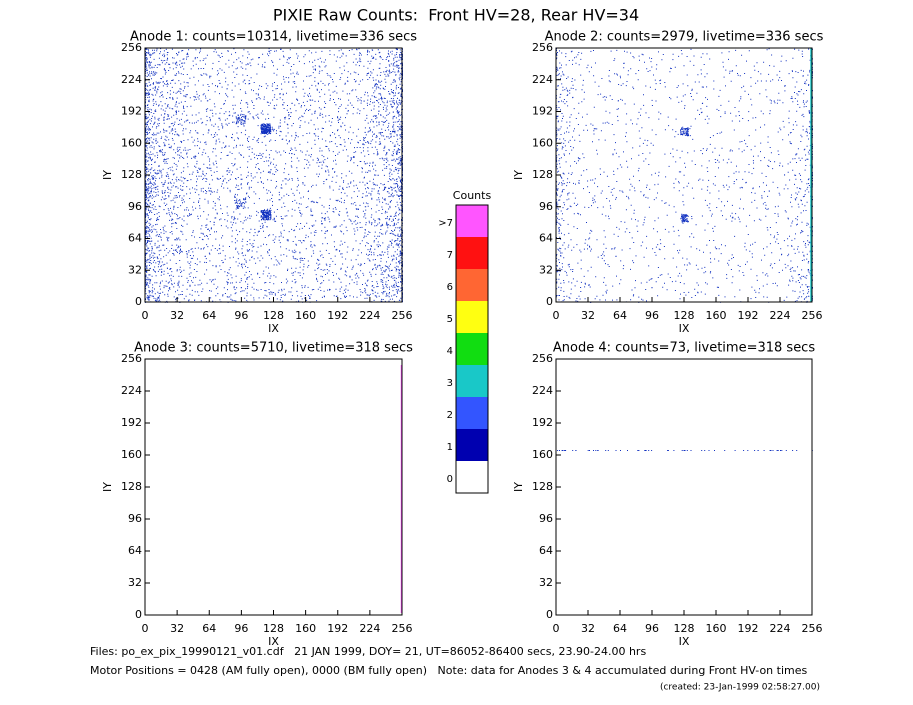 This screenshot has height=705, width=913. What do you see at coordinates (450, 255) in the screenshot?
I see `colorbar-label: 7` at bounding box center [450, 255].